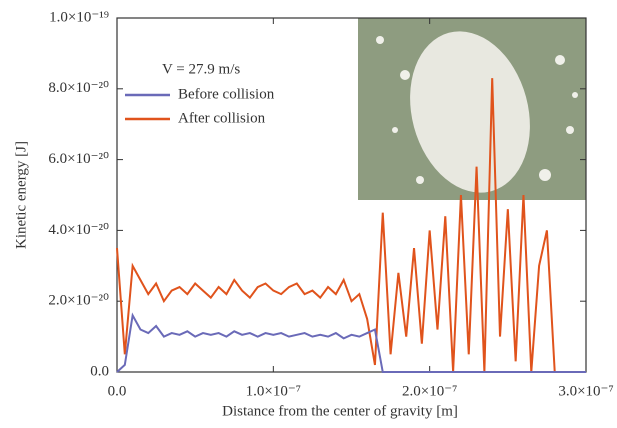  What do you see at coordinates (201, 69) in the screenshot?
I see `annotation: V = 27.9 m/s` at bounding box center [201, 69].